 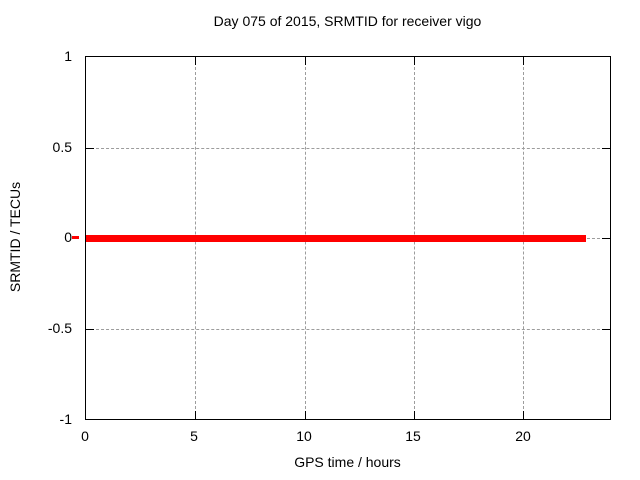 I want to click on x-tick-label: 15, so click(x=413, y=436).